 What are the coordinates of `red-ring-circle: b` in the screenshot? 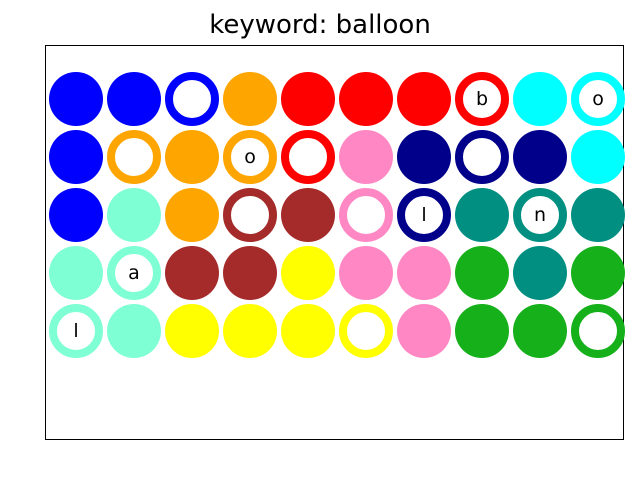 It's located at (482, 99).